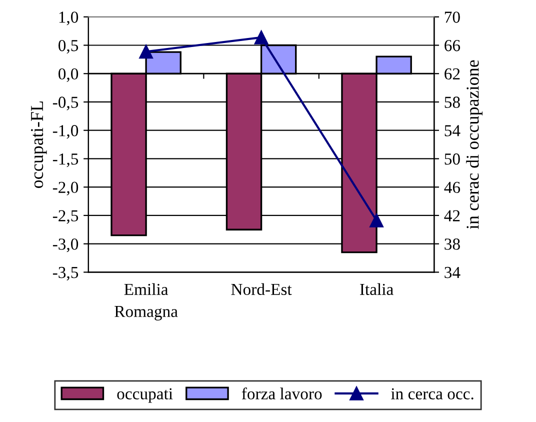 This screenshot has width=536, height=422. What do you see at coordinates (65, 273) in the screenshot?
I see `y-tick-label: -3,5` at bounding box center [65, 273].